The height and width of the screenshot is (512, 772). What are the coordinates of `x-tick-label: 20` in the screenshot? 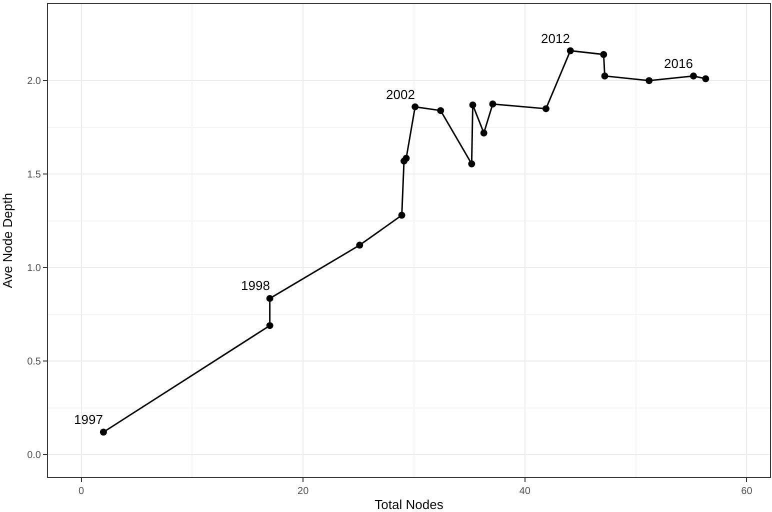 It's located at (304, 491).